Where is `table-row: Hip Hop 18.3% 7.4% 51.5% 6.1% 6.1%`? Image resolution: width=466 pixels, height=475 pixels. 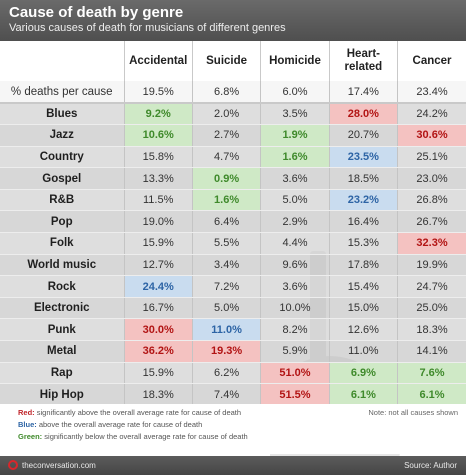
table-row: Hip Hop 18.3% 7.4% 51.5% 6.1% 6.1% is located at coordinates (233, 394).